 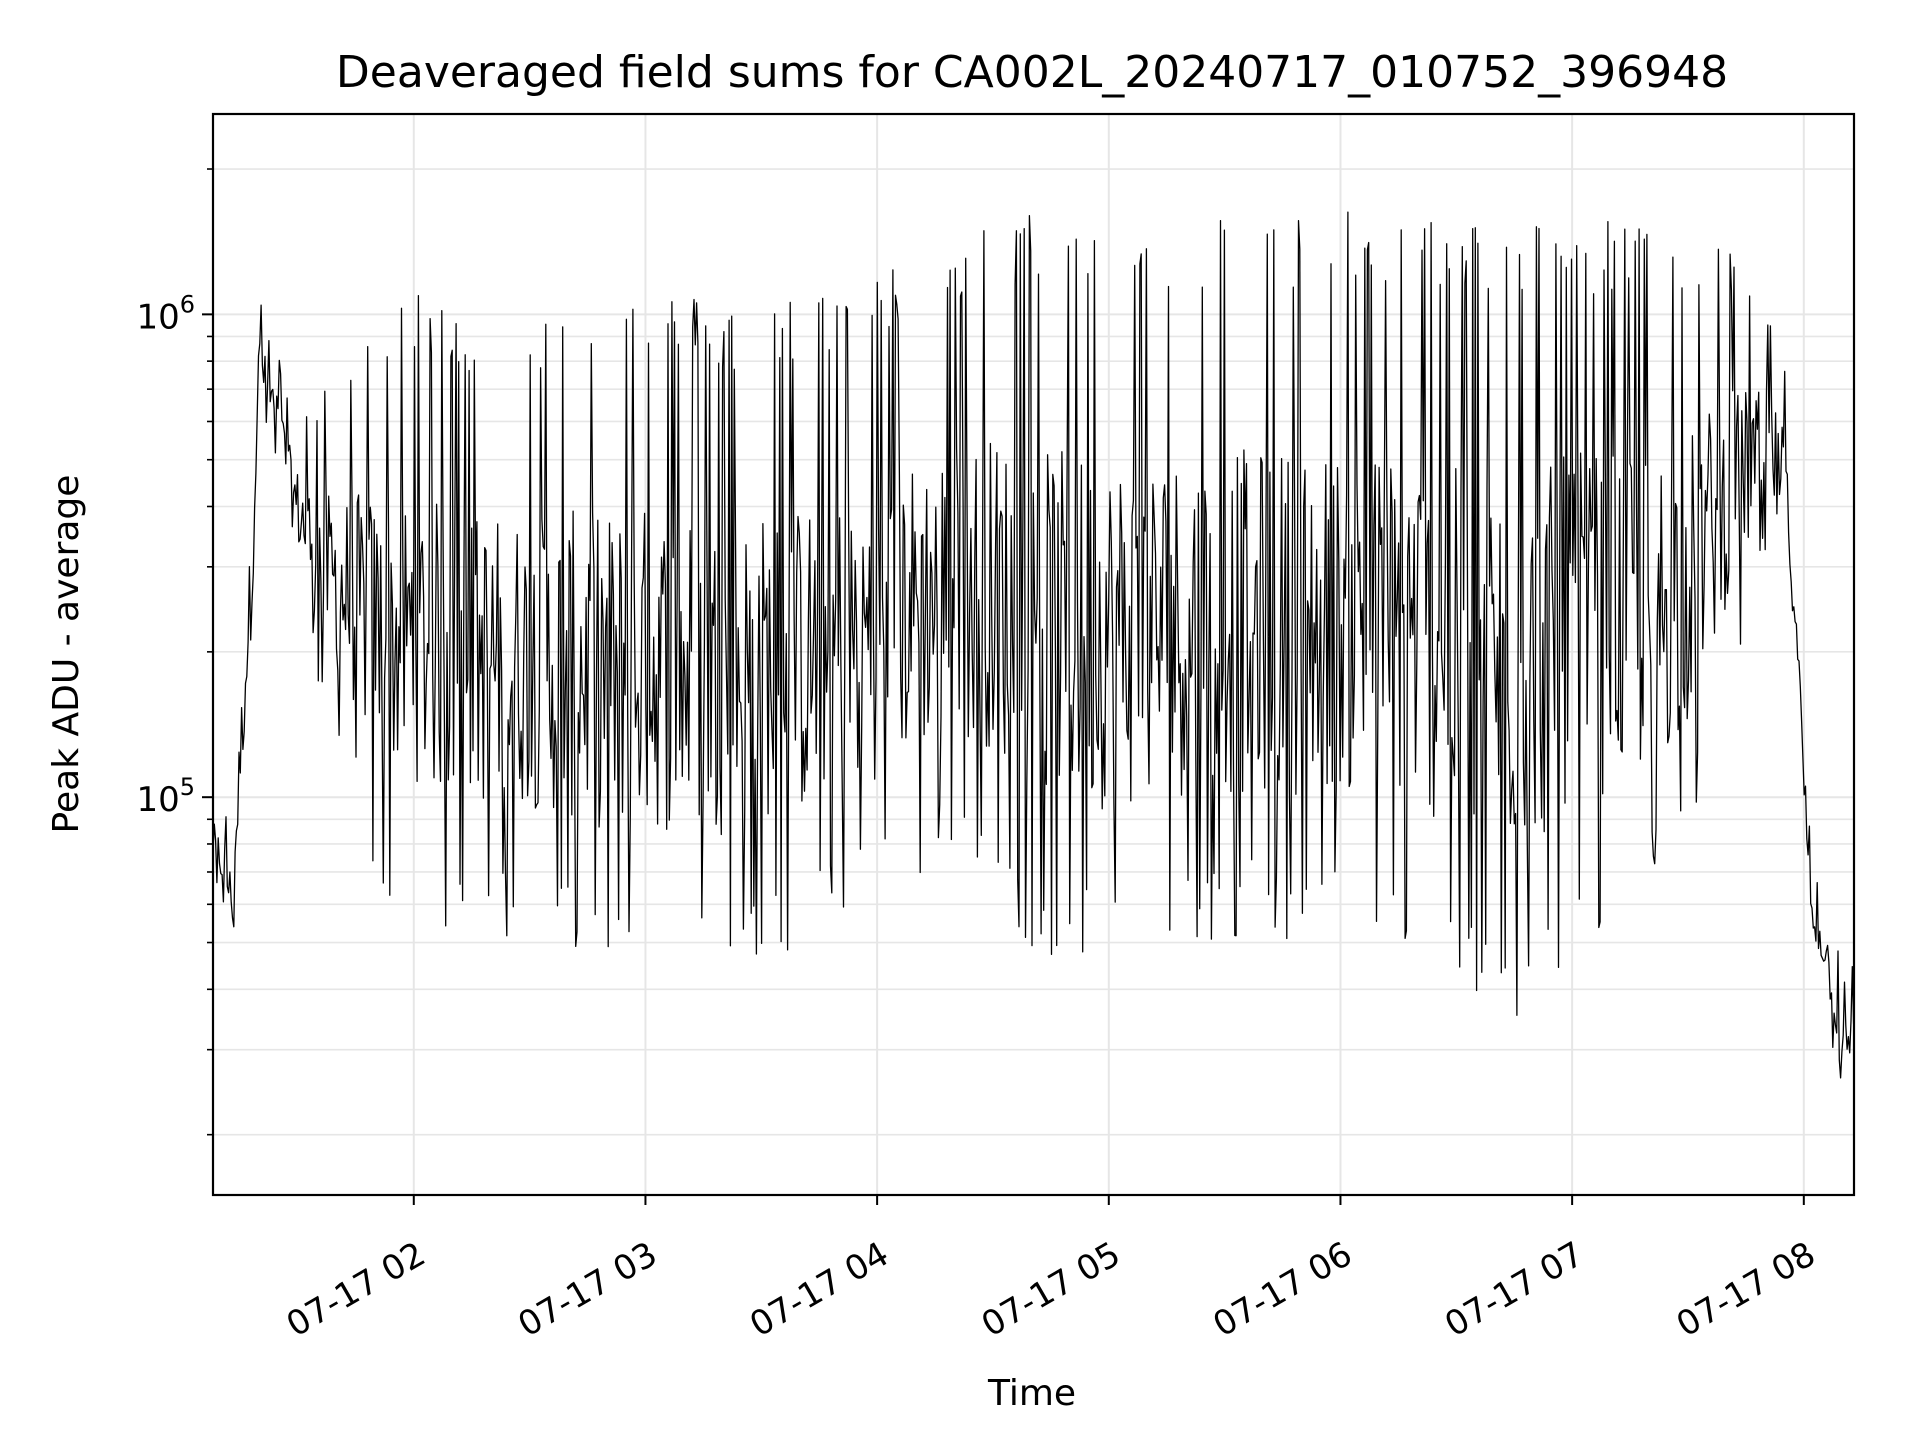 What do you see at coordinates (165, 313) in the screenshot?
I see `y-tick-label: 10⁶` at bounding box center [165, 313].